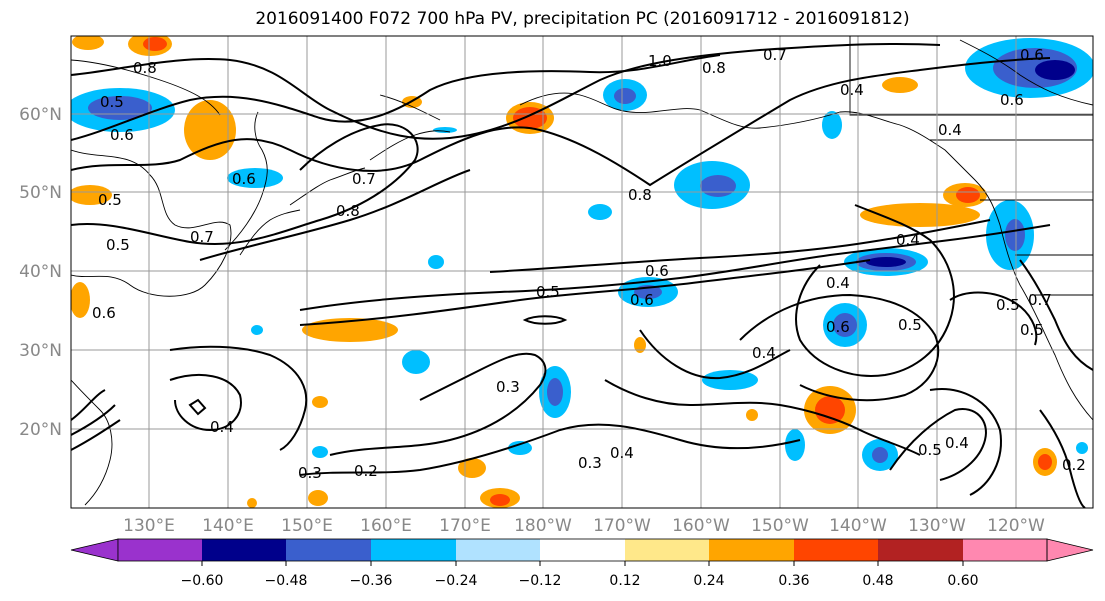 Image resolution: width=1105 pixels, height=601 pixels. Describe the element at coordinates (708, 581) in the screenshot. I see `colorbar-tick-label: 0.24` at that location.